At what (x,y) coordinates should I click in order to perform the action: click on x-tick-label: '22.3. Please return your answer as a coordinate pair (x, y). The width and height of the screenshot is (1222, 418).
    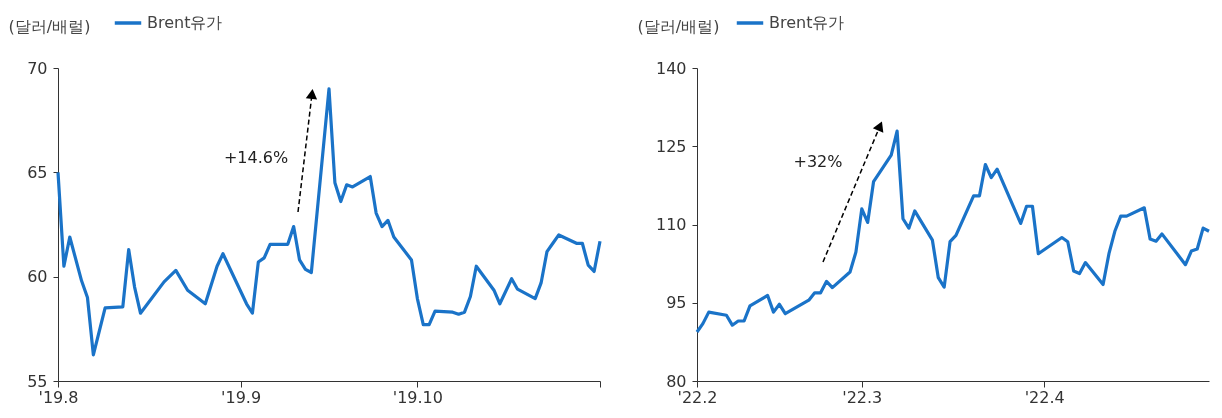
    Looking at the image, I should click on (862, 397).